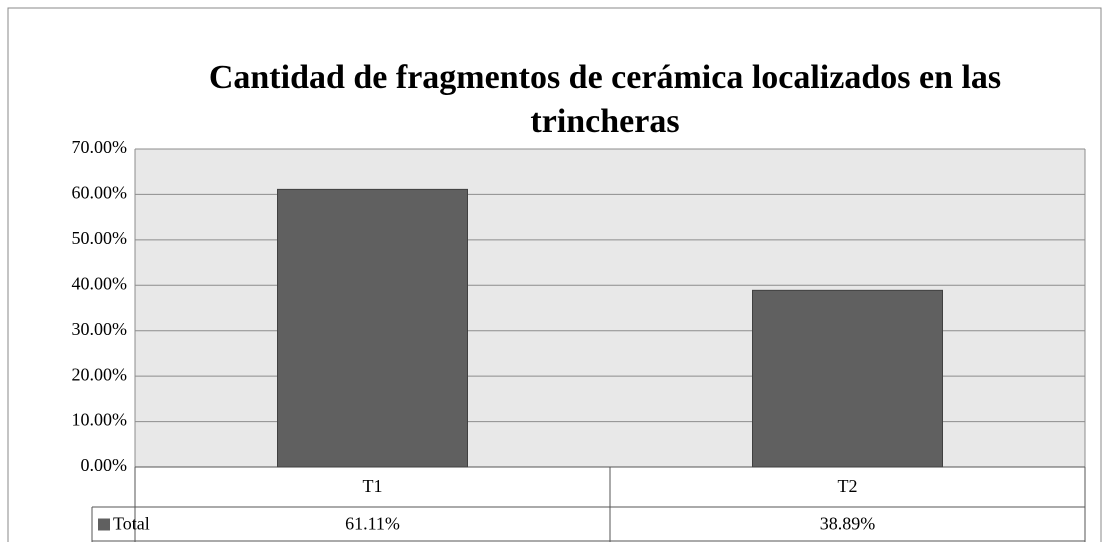  Describe the element at coordinates (100, 147) in the screenshot. I see `y-tick-label: 70.00%` at that location.